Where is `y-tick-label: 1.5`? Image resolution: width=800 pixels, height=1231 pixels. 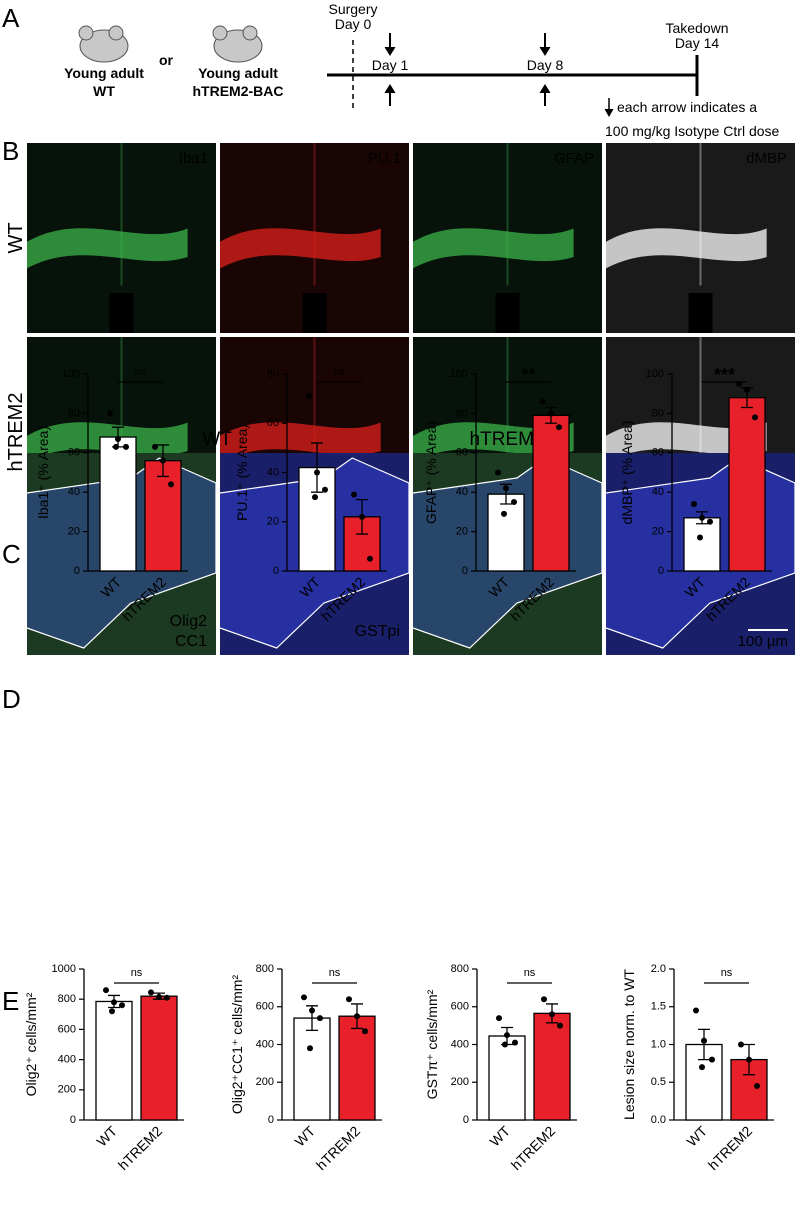
y-tick-label: 1.5 is located at coordinates (658, 1007).